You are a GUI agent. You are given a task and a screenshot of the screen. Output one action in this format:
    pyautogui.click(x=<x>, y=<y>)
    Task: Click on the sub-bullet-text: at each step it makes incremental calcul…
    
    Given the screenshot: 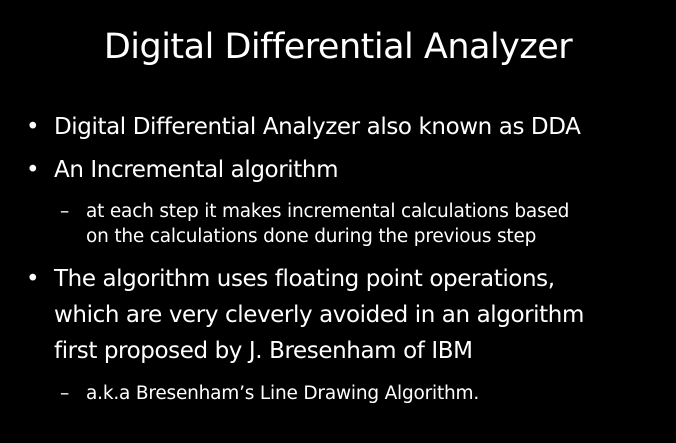 What is the action you would take?
    pyautogui.click(x=328, y=211)
    